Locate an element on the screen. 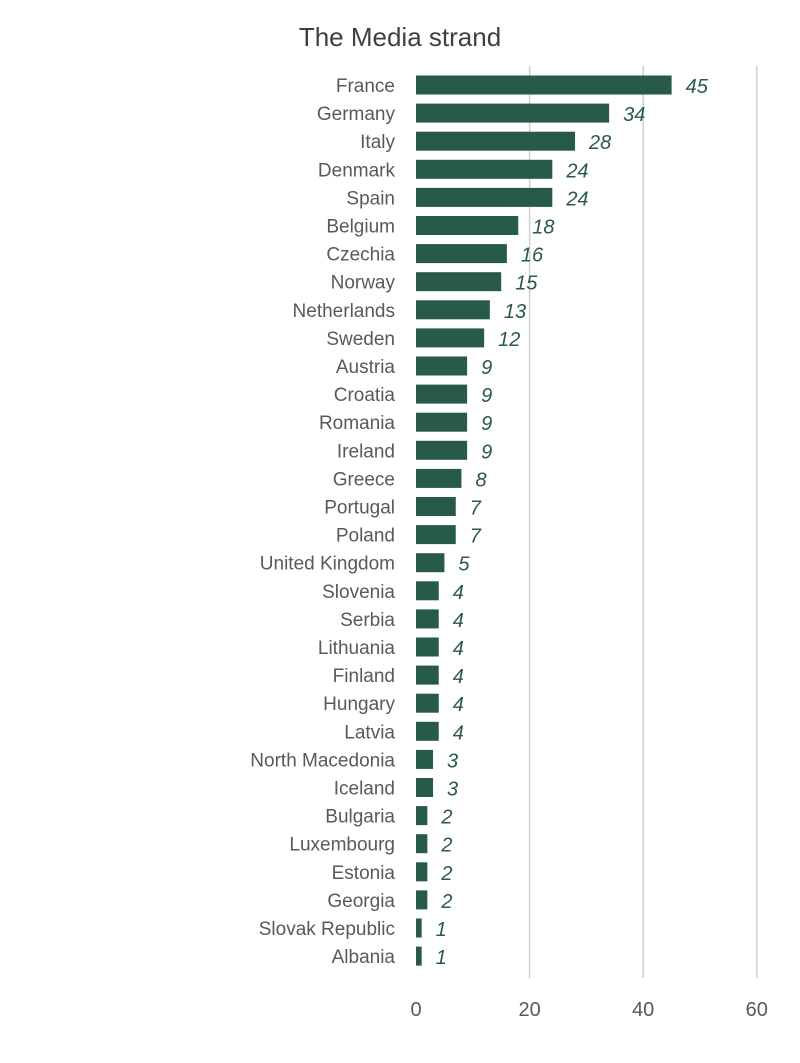  category-label: Spain is located at coordinates (370, 198).